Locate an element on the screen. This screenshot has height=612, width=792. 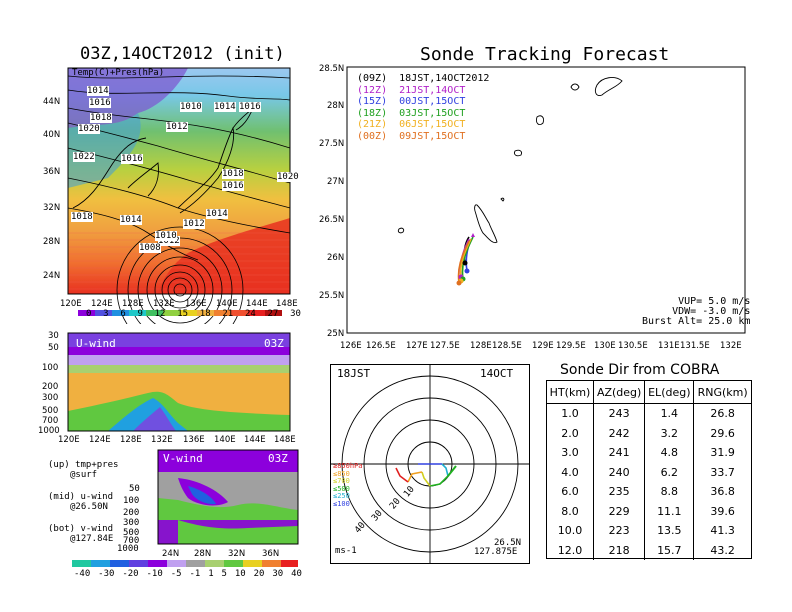
col-header: RNG(km) is located at coordinates (722, 392).